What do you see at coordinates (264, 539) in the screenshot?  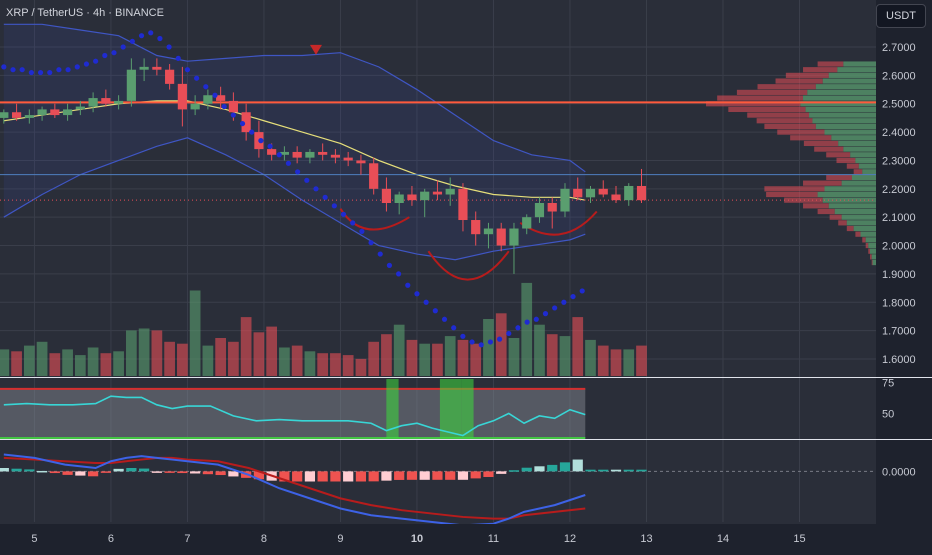 I see `time-tick-label: 8` at bounding box center [264, 539].